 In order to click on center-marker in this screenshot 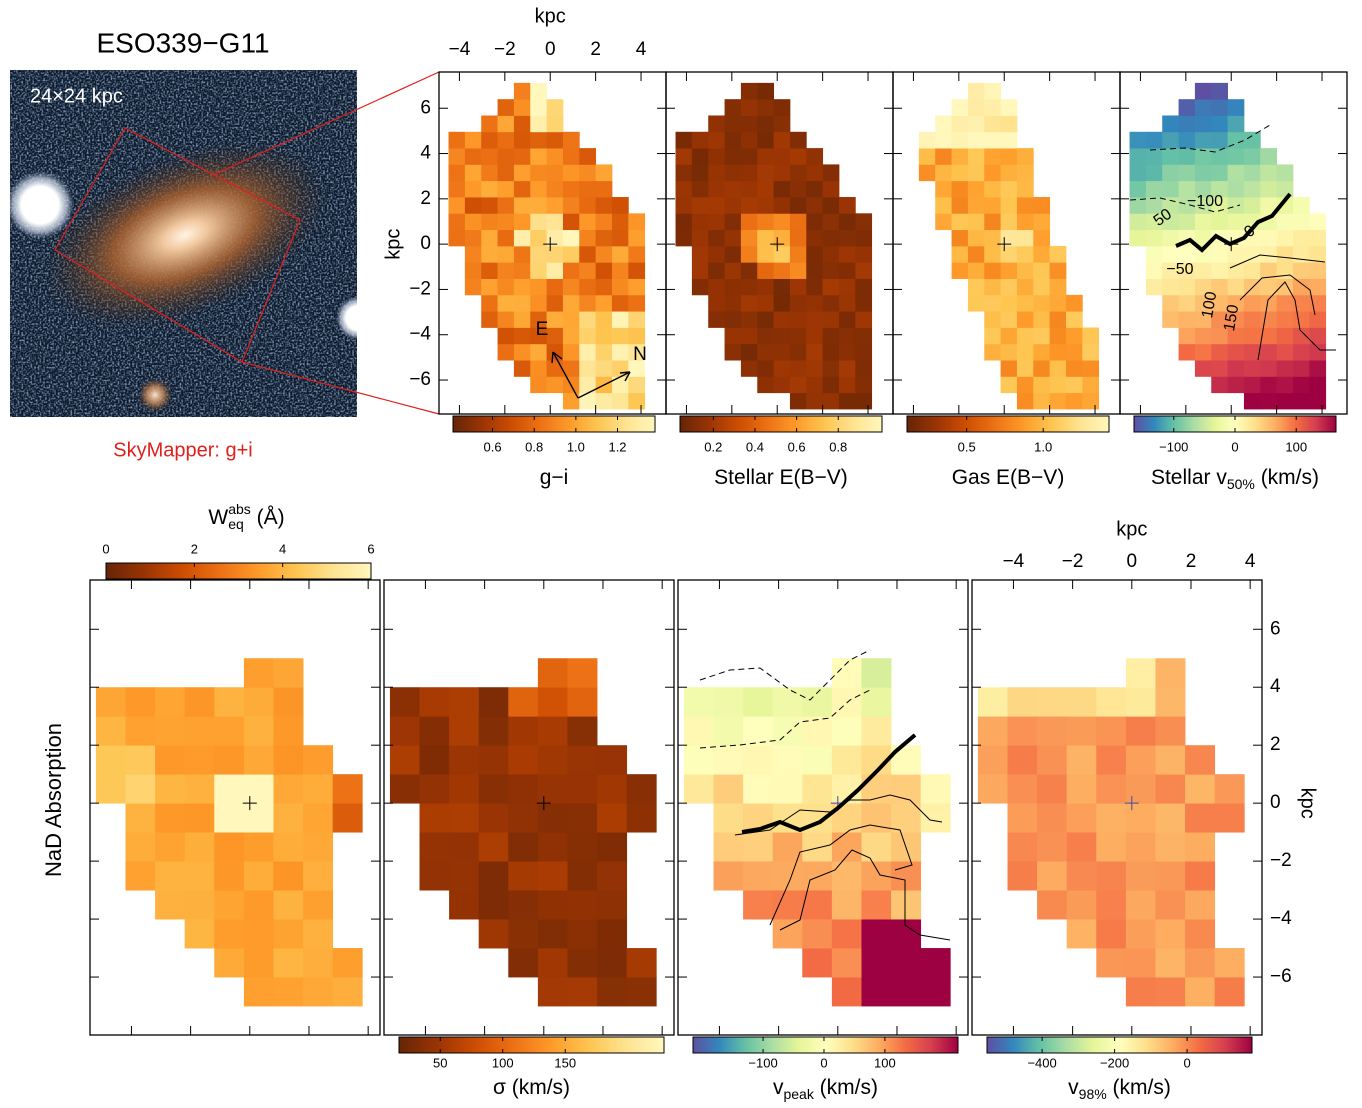, I will do `click(249, 803)`.